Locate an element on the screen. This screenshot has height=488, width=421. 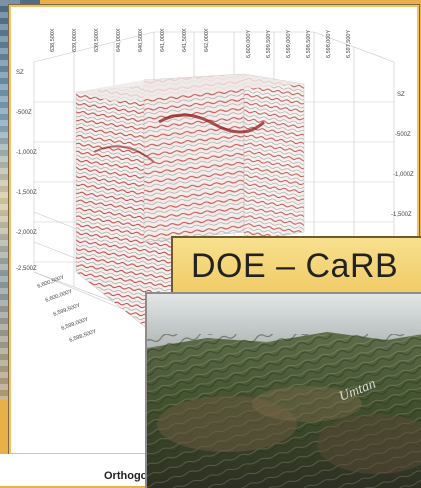
y-tick-label: 6,598,500Y is located at coordinates (83, 335).